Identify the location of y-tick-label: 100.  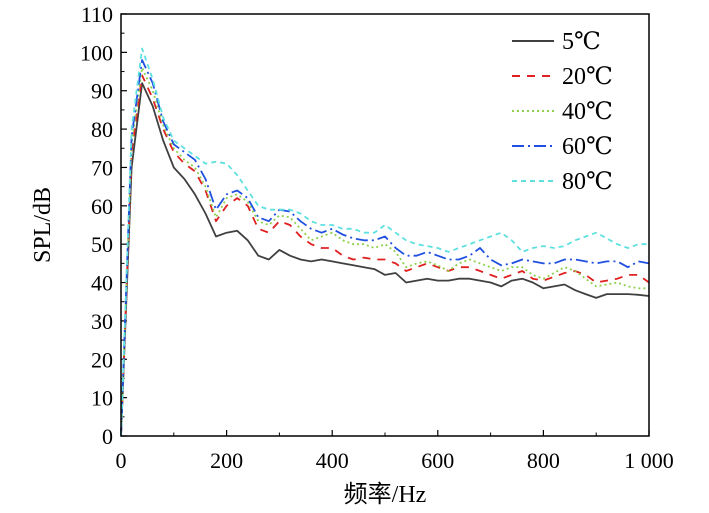
(96, 52).